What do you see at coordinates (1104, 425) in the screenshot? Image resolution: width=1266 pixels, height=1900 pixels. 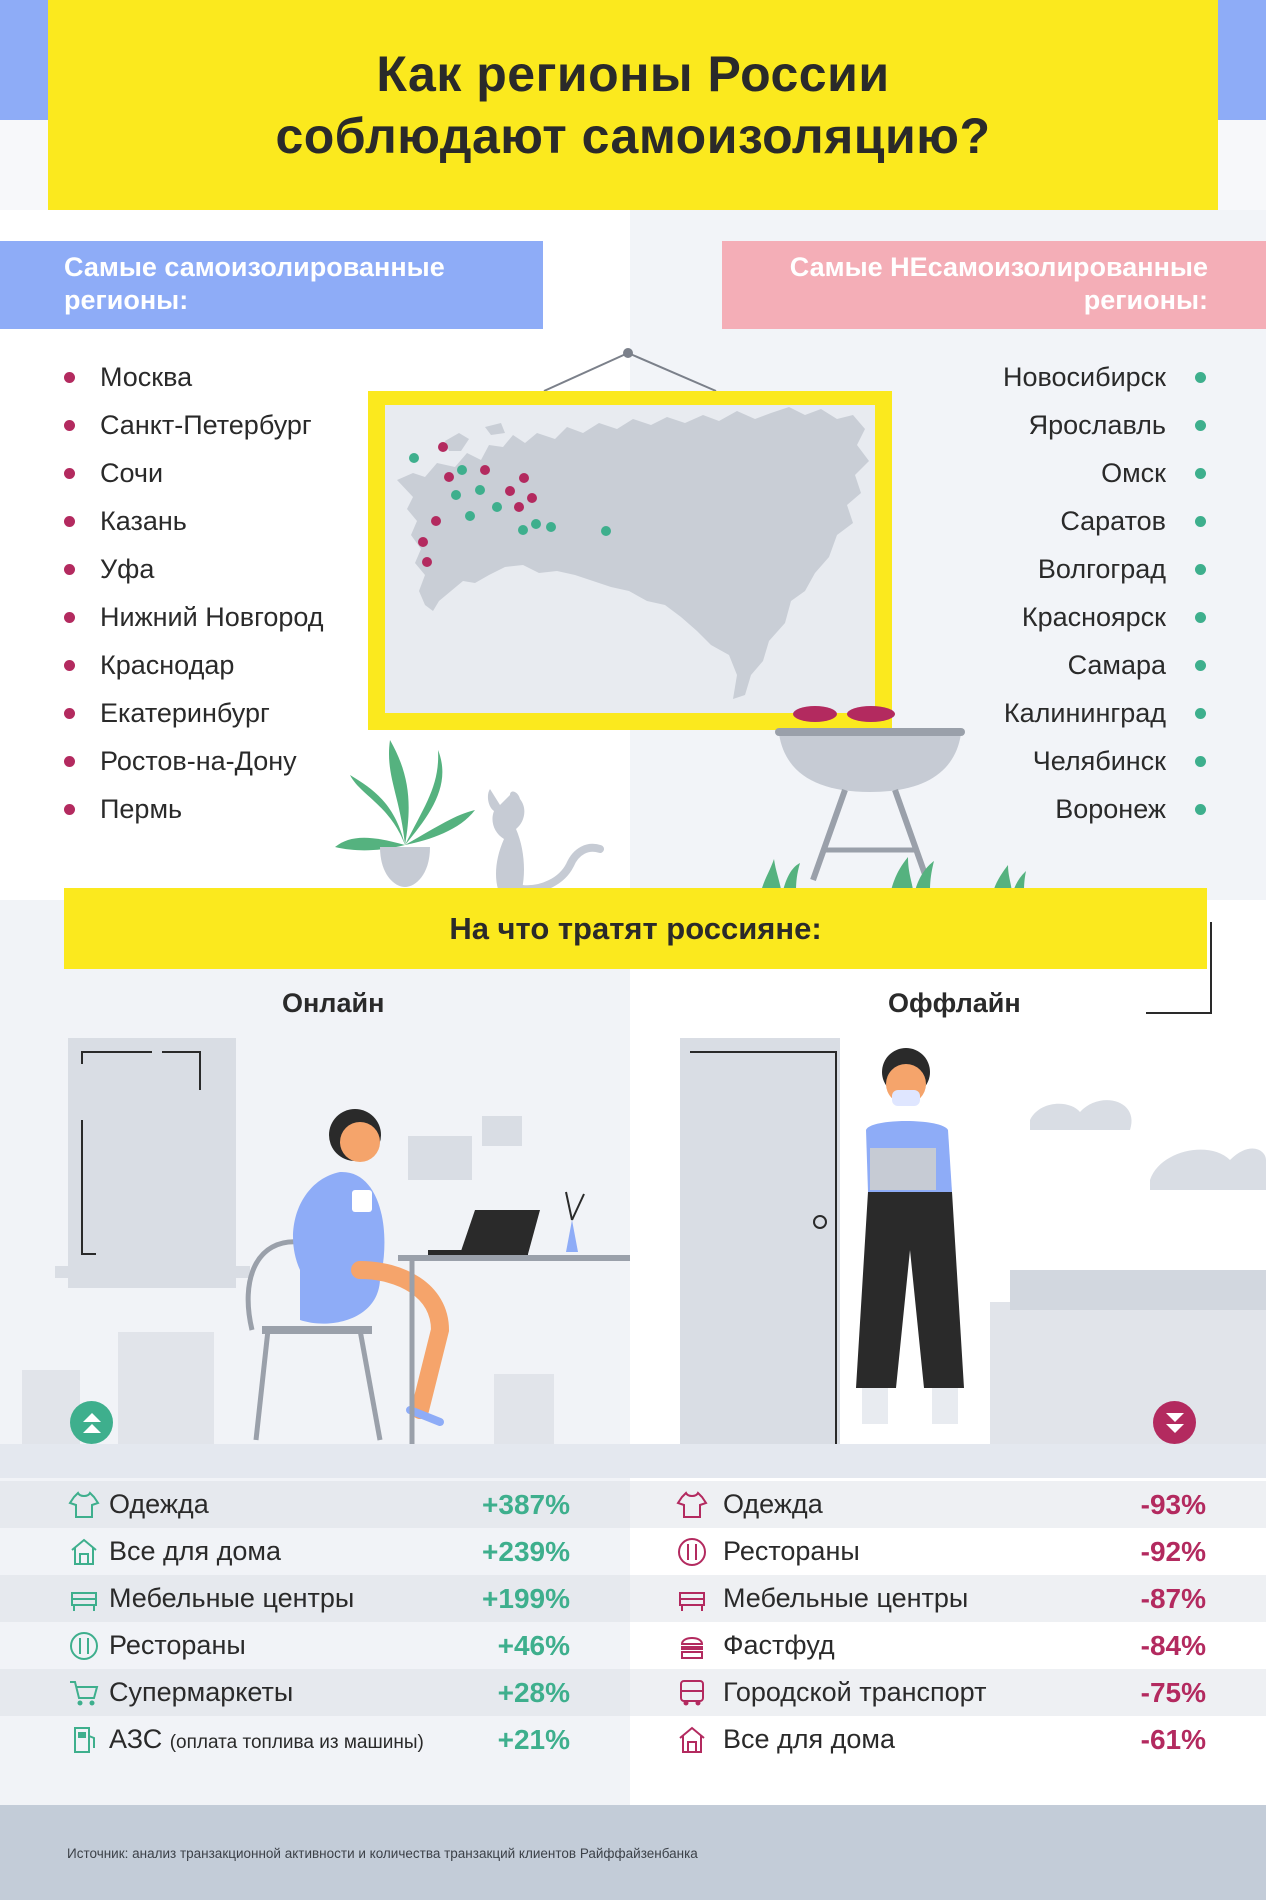 I see `list-item: Ярославль` at bounding box center [1104, 425].